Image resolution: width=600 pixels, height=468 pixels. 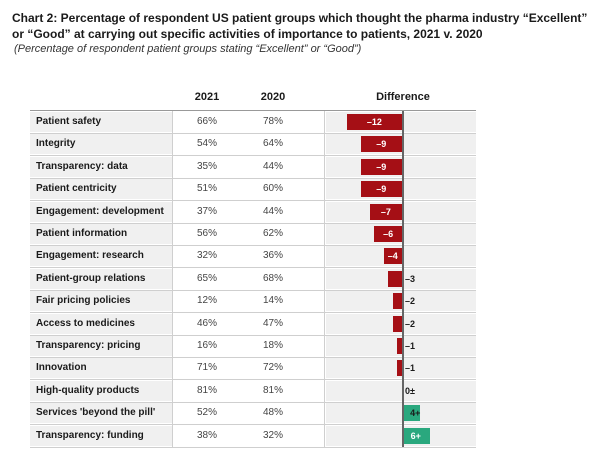 What do you see at coordinates (206, 233) in the screenshot?
I see `value-2021: 56%` at bounding box center [206, 233].